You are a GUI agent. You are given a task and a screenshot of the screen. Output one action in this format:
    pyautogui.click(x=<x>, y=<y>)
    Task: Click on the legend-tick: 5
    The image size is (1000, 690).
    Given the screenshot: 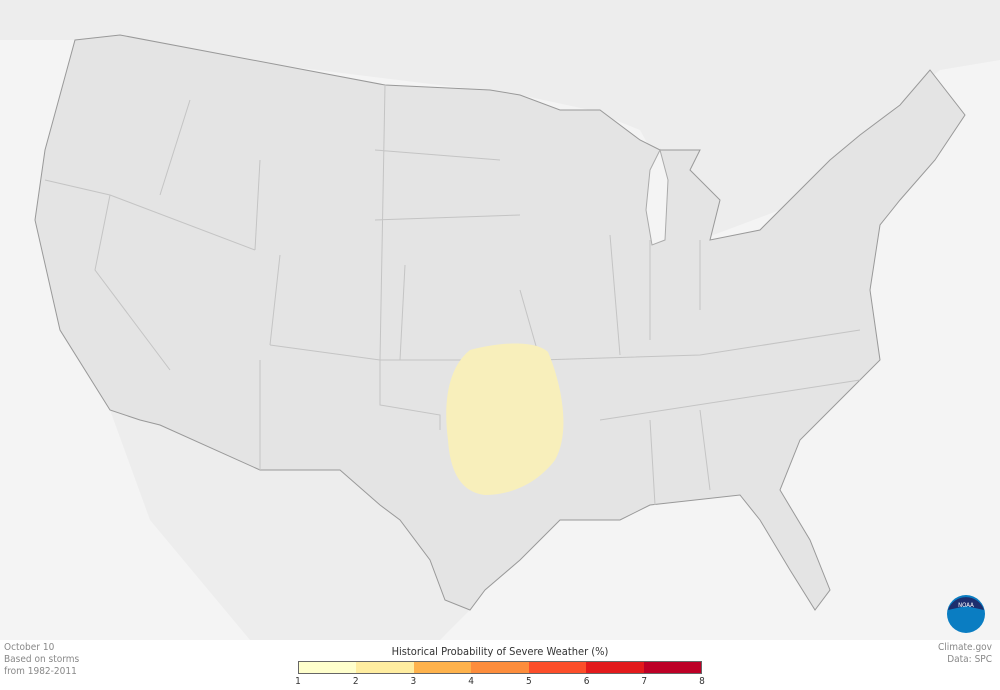 What is the action you would take?
    pyautogui.click(x=528, y=681)
    